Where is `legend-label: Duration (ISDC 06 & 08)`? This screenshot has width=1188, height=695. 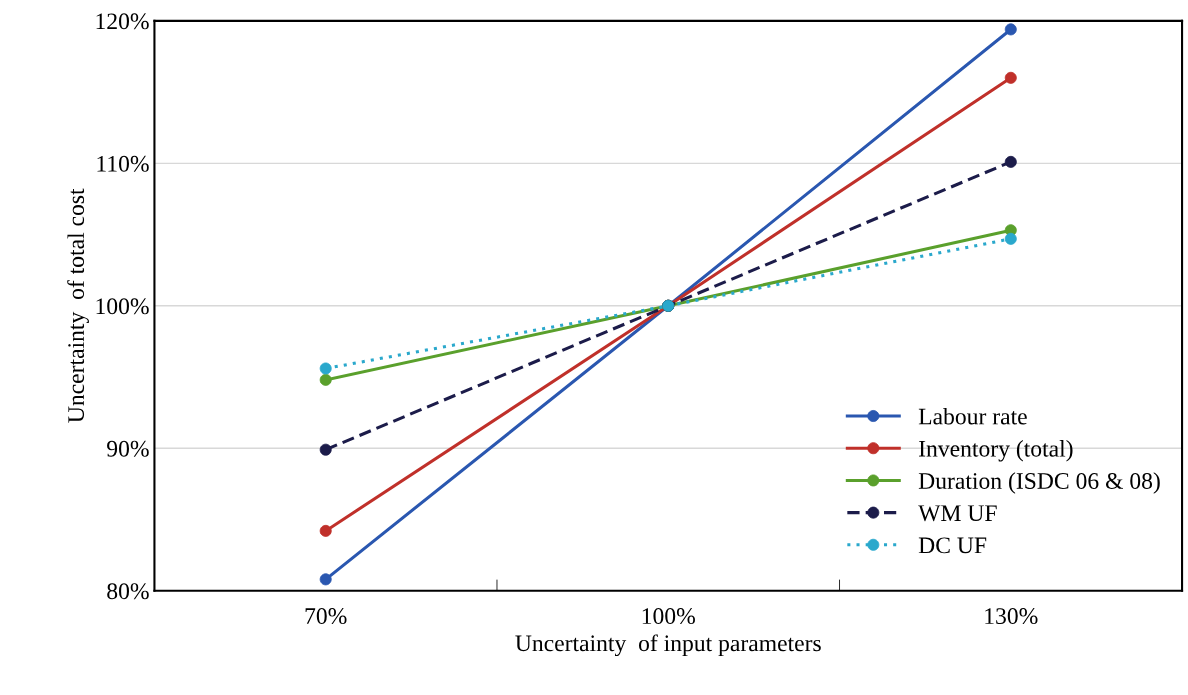 legend-label: Duration (ISDC 06 & 08) is located at coordinates (1039, 483).